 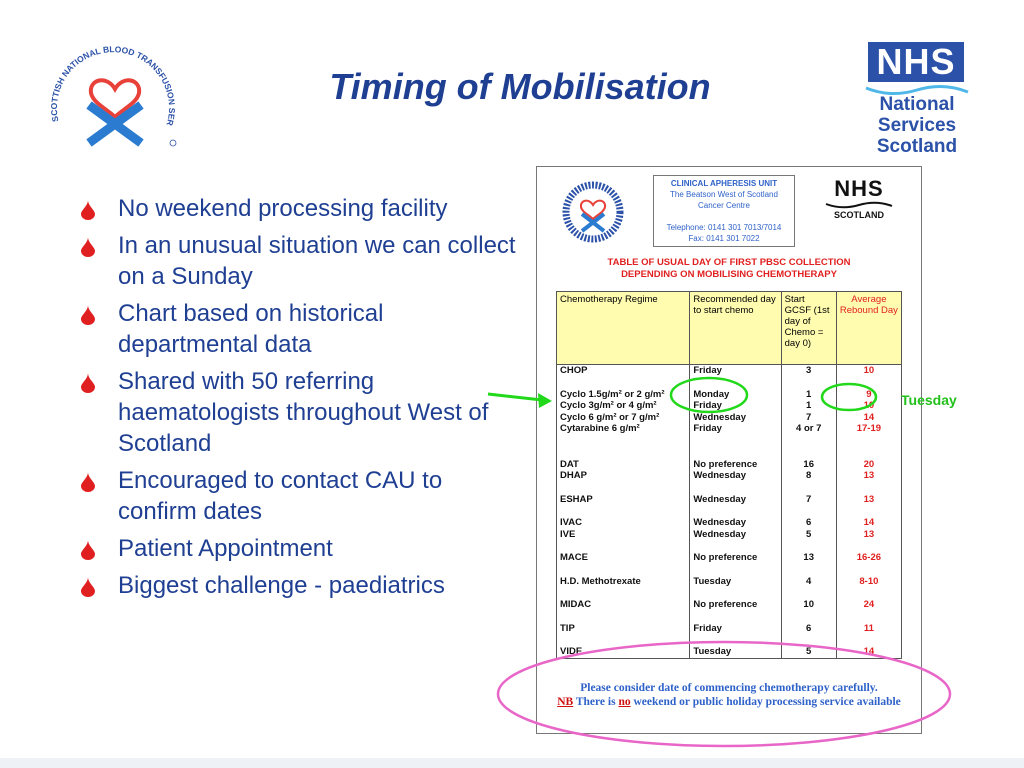 What do you see at coordinates (623, 499) in the screenshot?
I see `cell-regime: ESHAP` at bounding box center [623, 499].